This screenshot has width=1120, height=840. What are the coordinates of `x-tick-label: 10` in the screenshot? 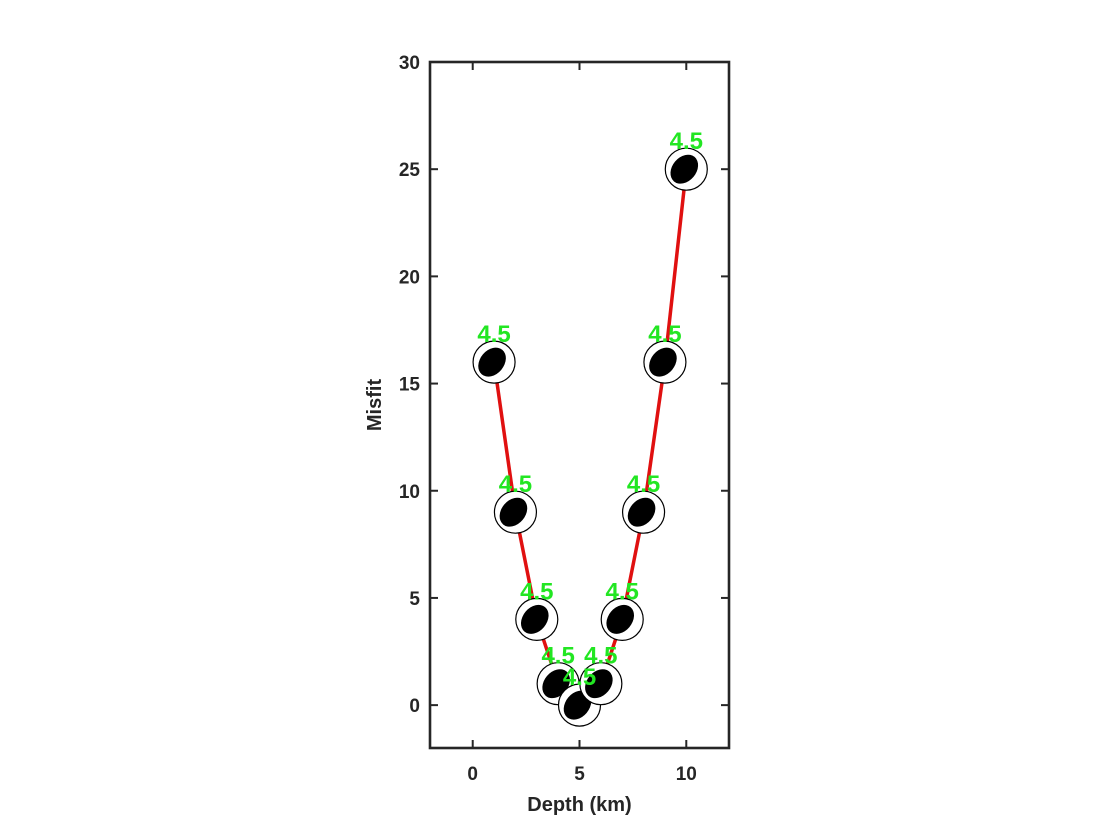 It's located at (686, 774).